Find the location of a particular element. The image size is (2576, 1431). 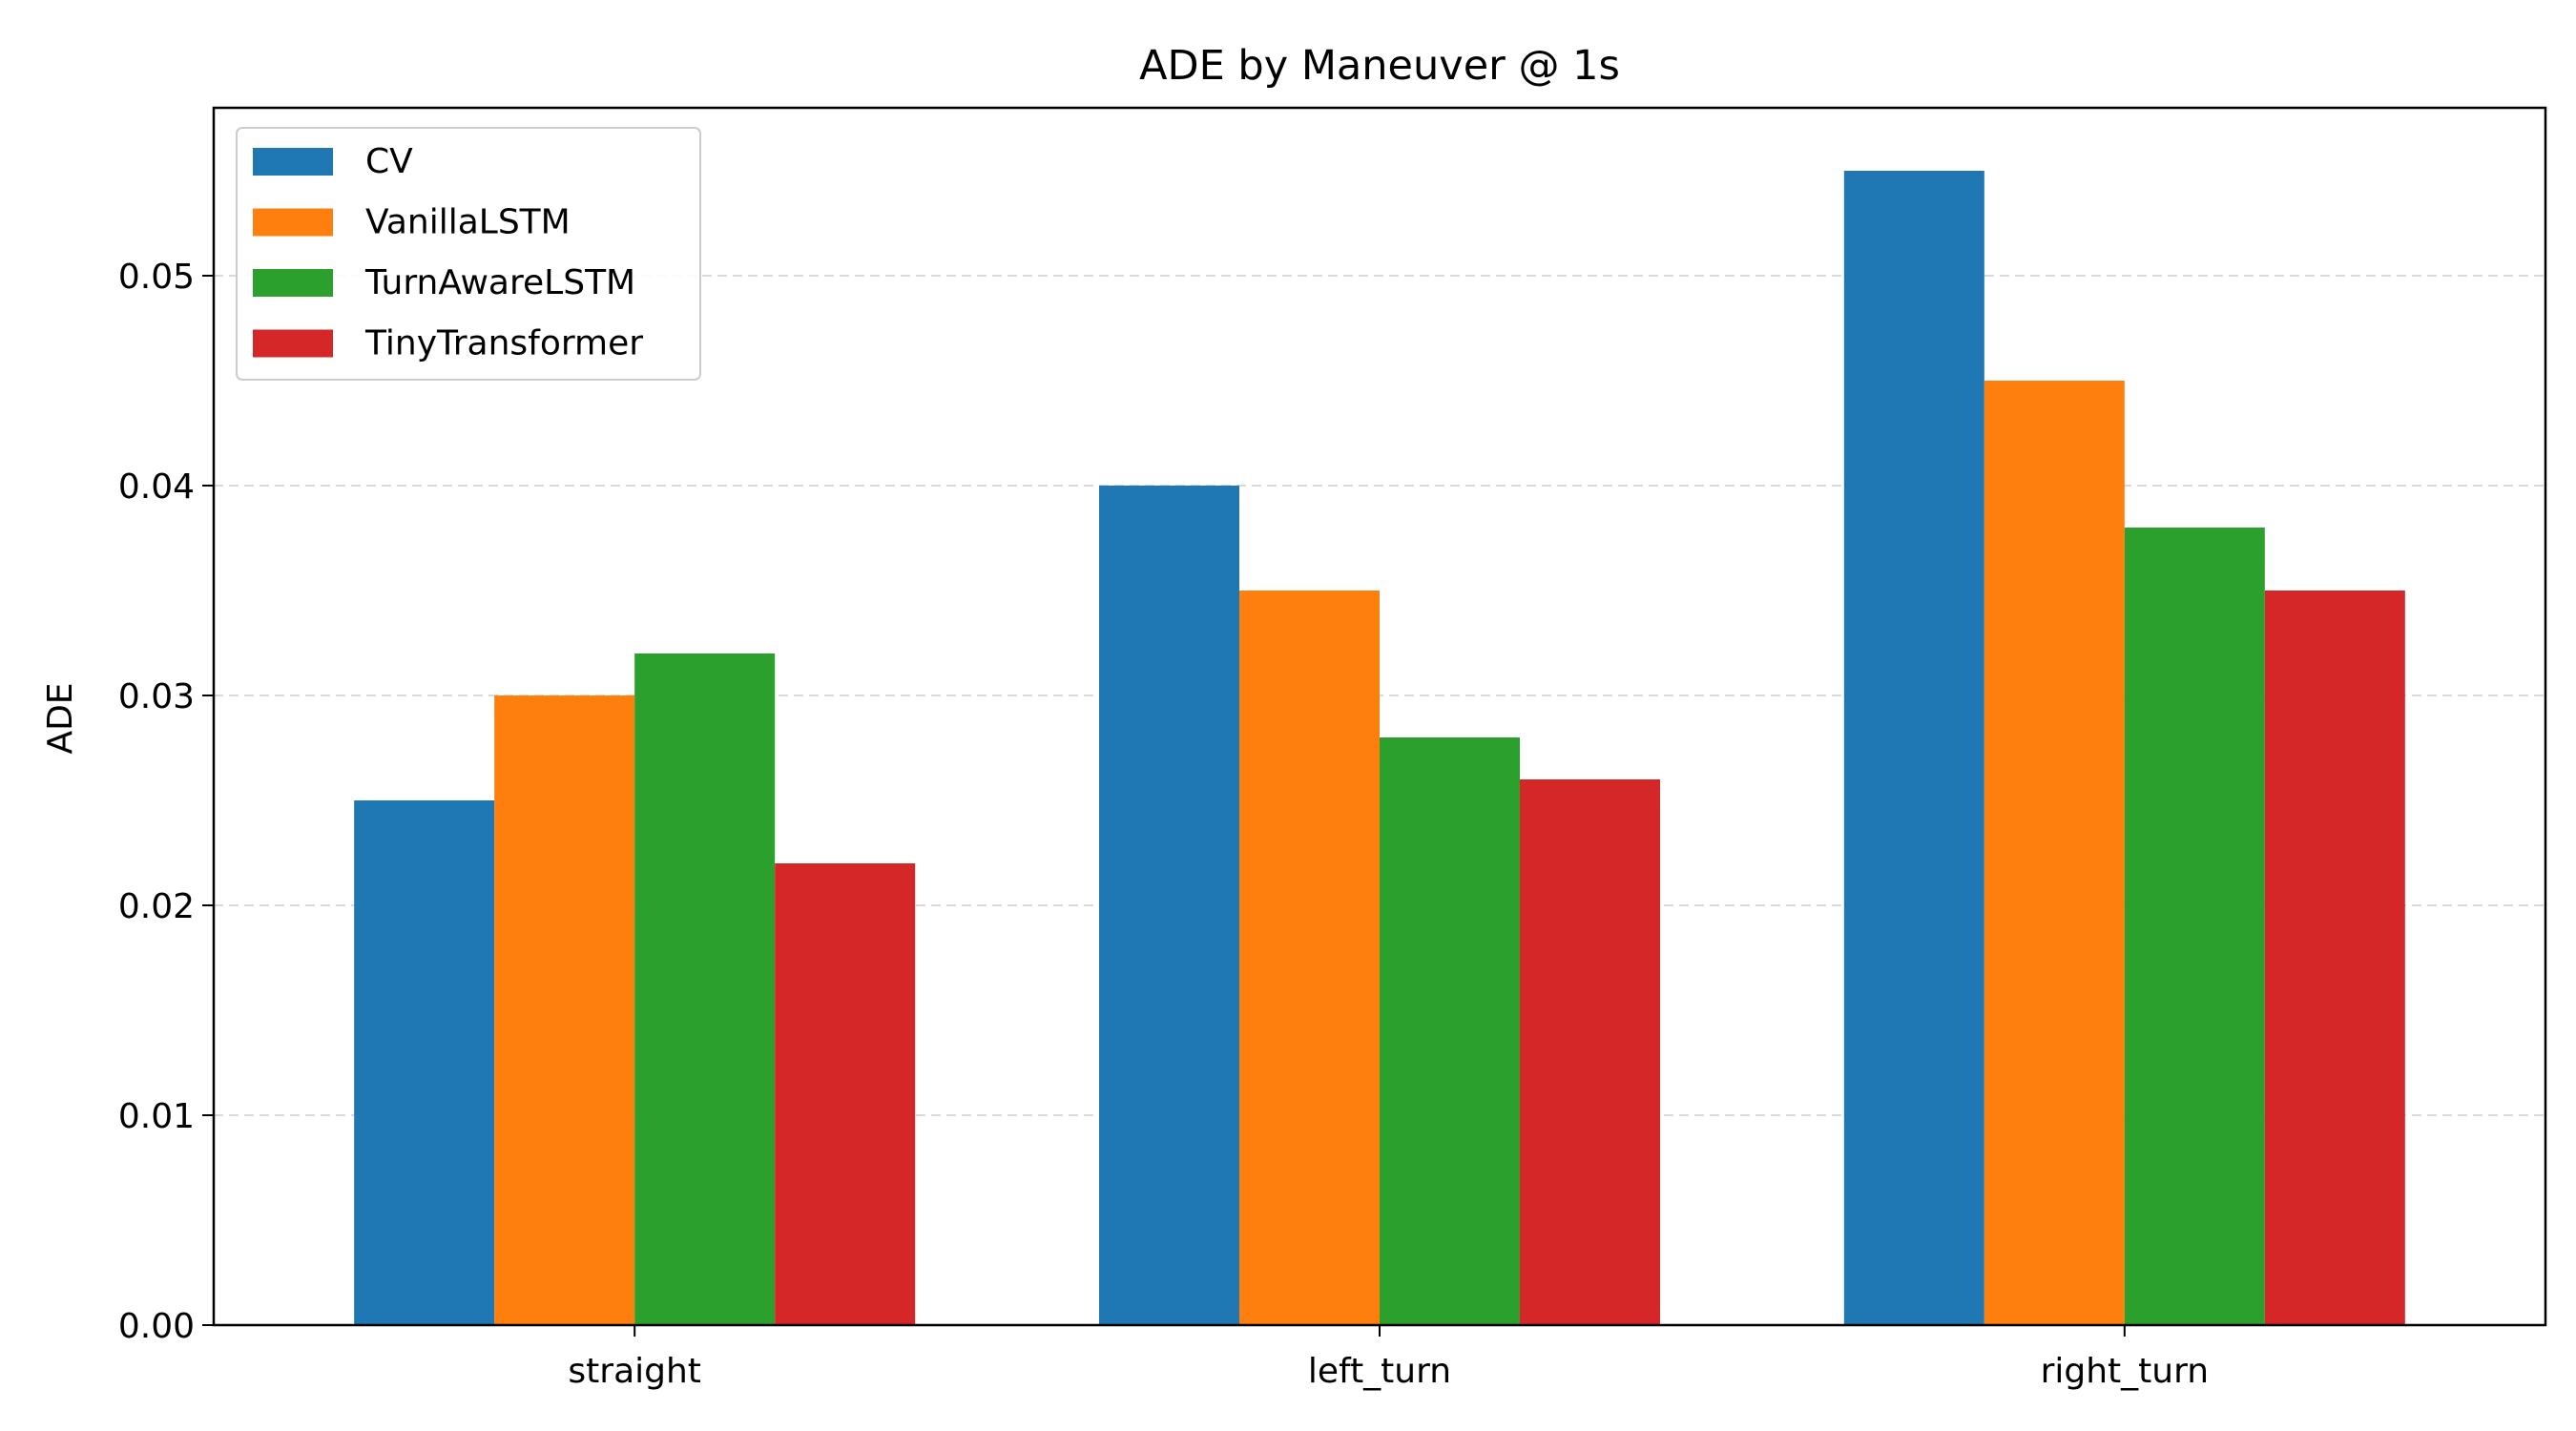

y-axis-title: ADE is located at coordinates (60, 718).